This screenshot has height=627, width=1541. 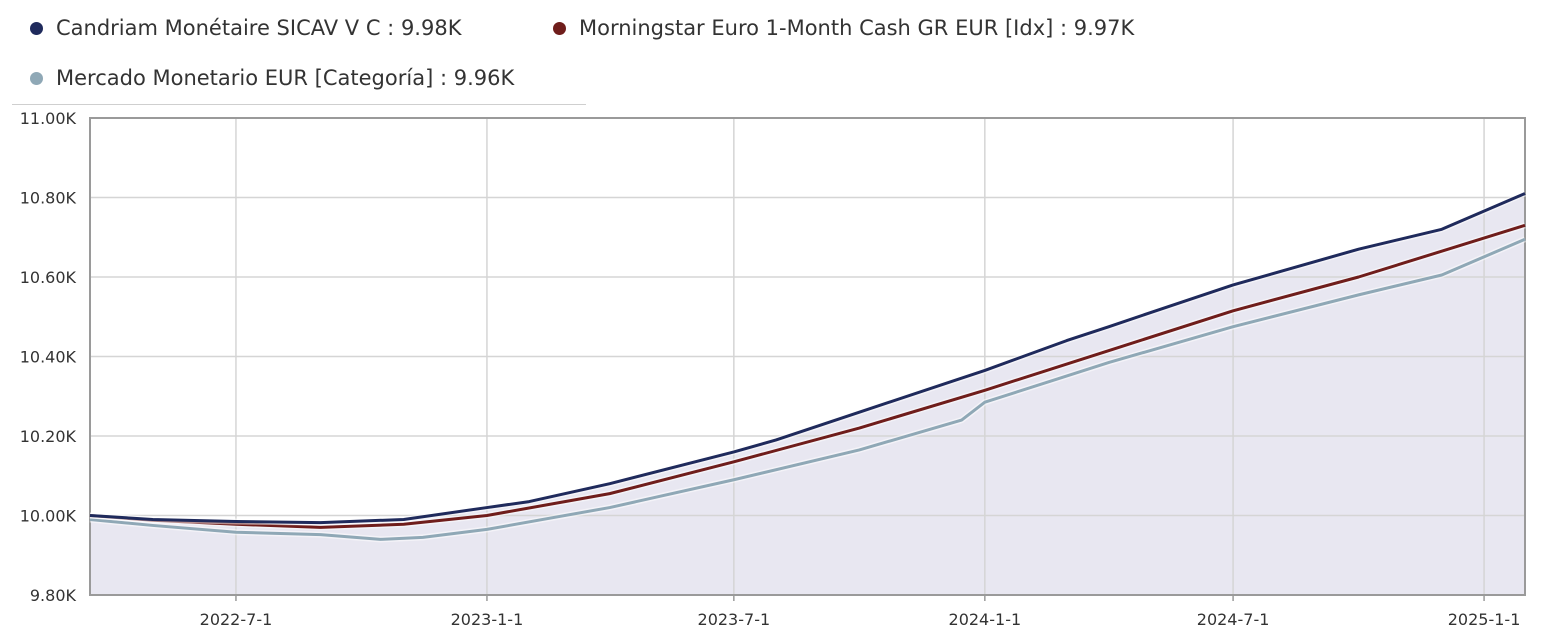 I want to click on x-tick-label: 2023-1-1, so click(x=487, y=618).